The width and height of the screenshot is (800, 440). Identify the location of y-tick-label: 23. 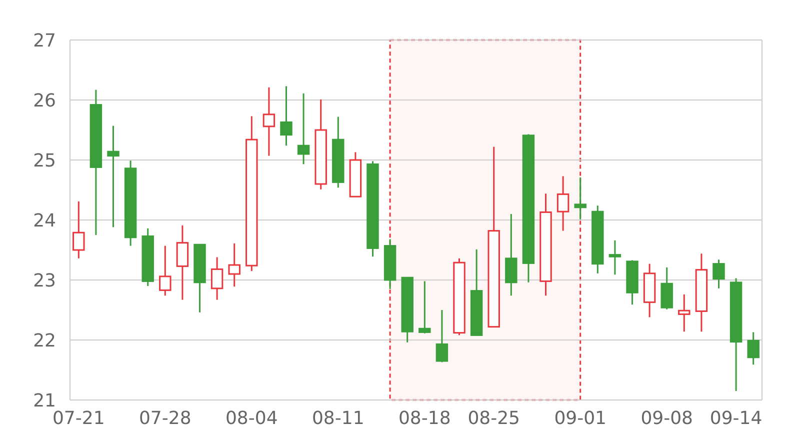
(44, 281).